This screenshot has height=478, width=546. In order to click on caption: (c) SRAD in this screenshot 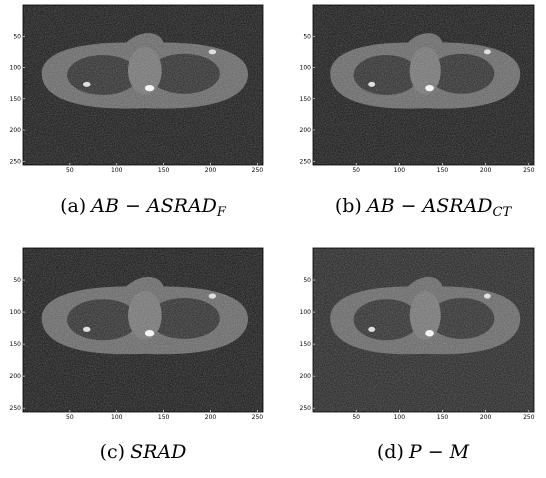, I will do `click(143, 452)`.